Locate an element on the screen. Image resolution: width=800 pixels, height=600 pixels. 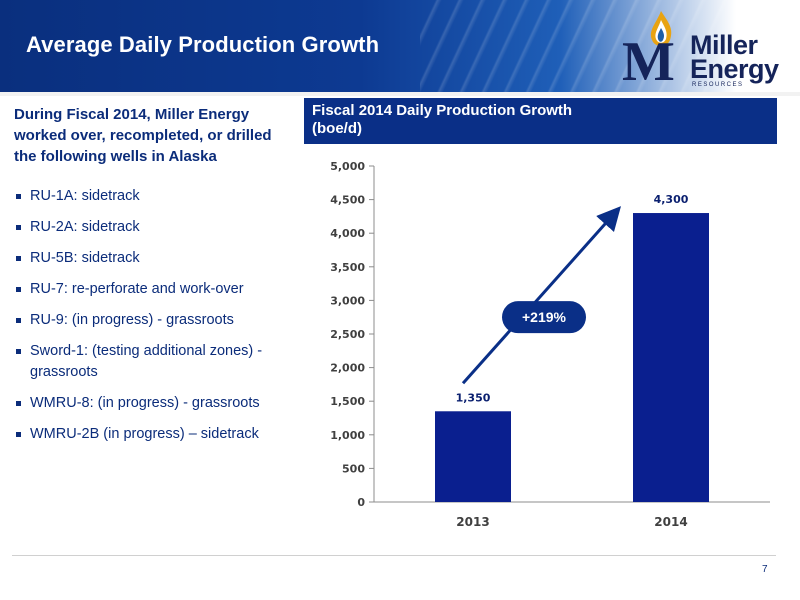
well-list-item-text: WMRU-8: (in progress) - grassroots is located at coordinates (145, 403).